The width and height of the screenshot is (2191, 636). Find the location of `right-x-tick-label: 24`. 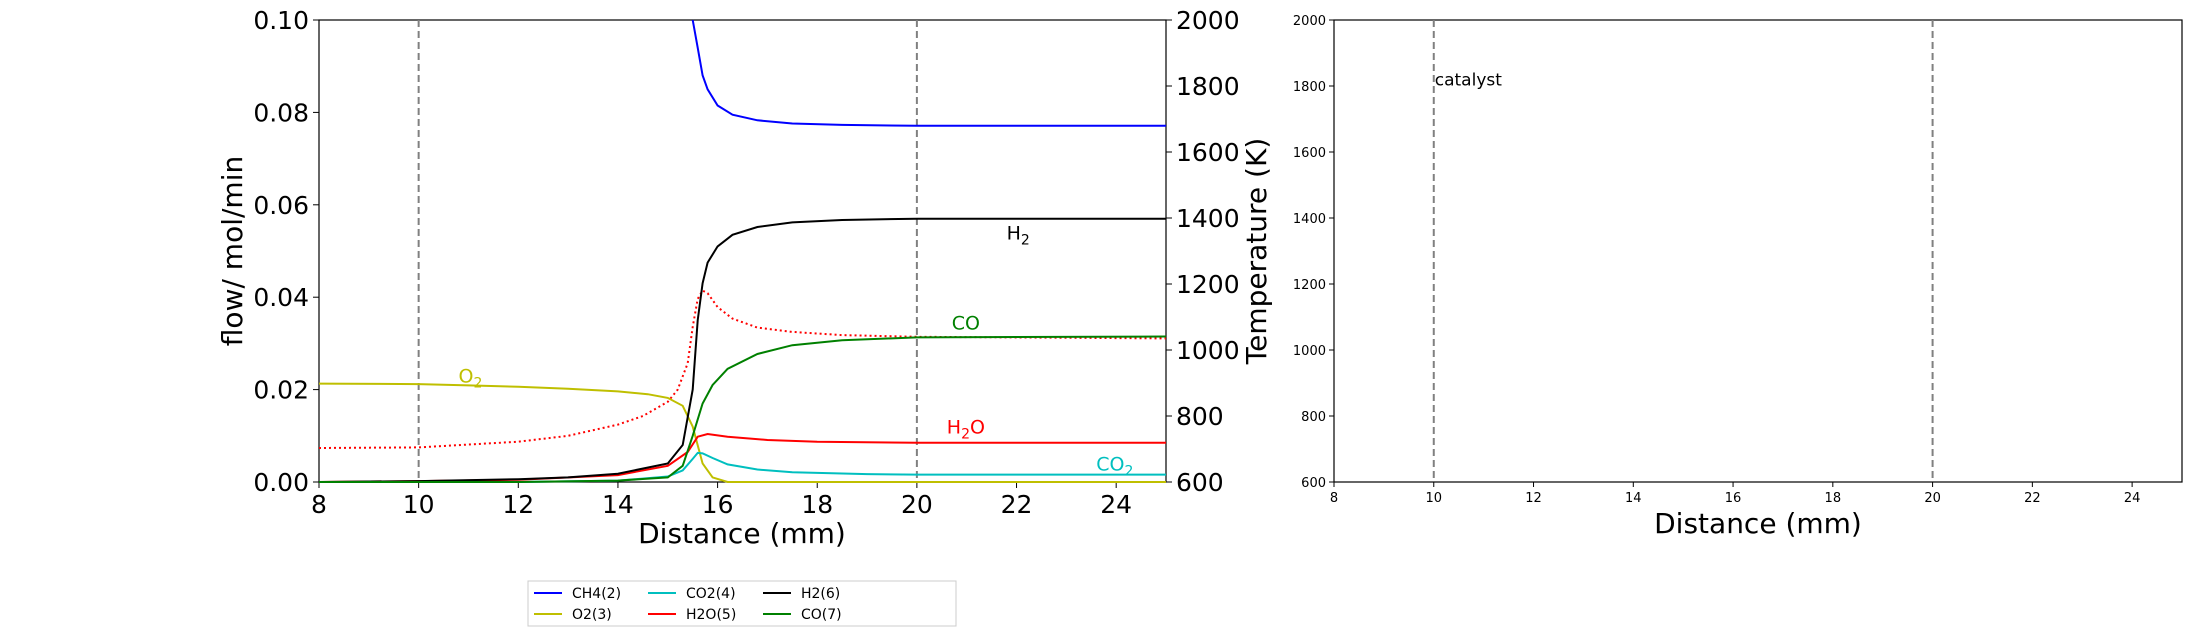

right-x-tick-label: 24 is located at coordinates (2132, 498).